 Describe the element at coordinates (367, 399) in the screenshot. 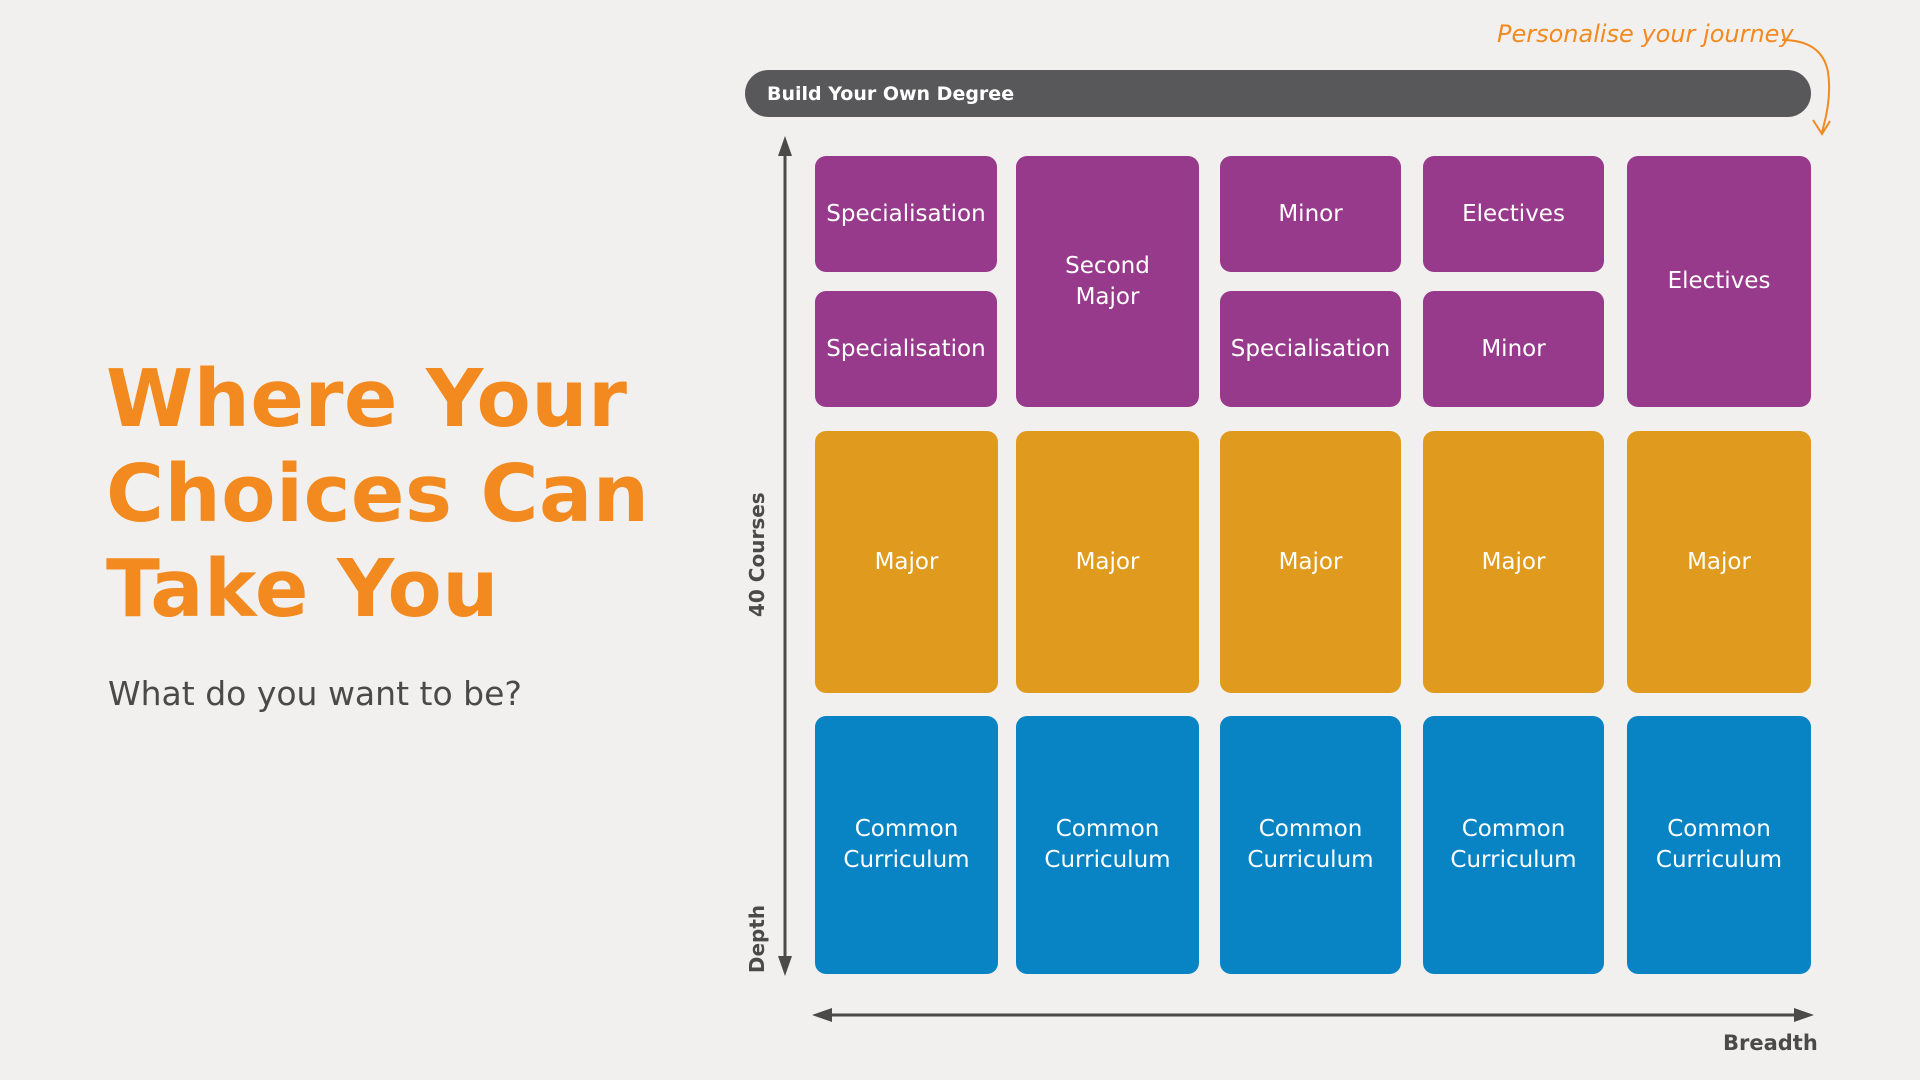

I see `headline-line-1: Where Your` at that location.